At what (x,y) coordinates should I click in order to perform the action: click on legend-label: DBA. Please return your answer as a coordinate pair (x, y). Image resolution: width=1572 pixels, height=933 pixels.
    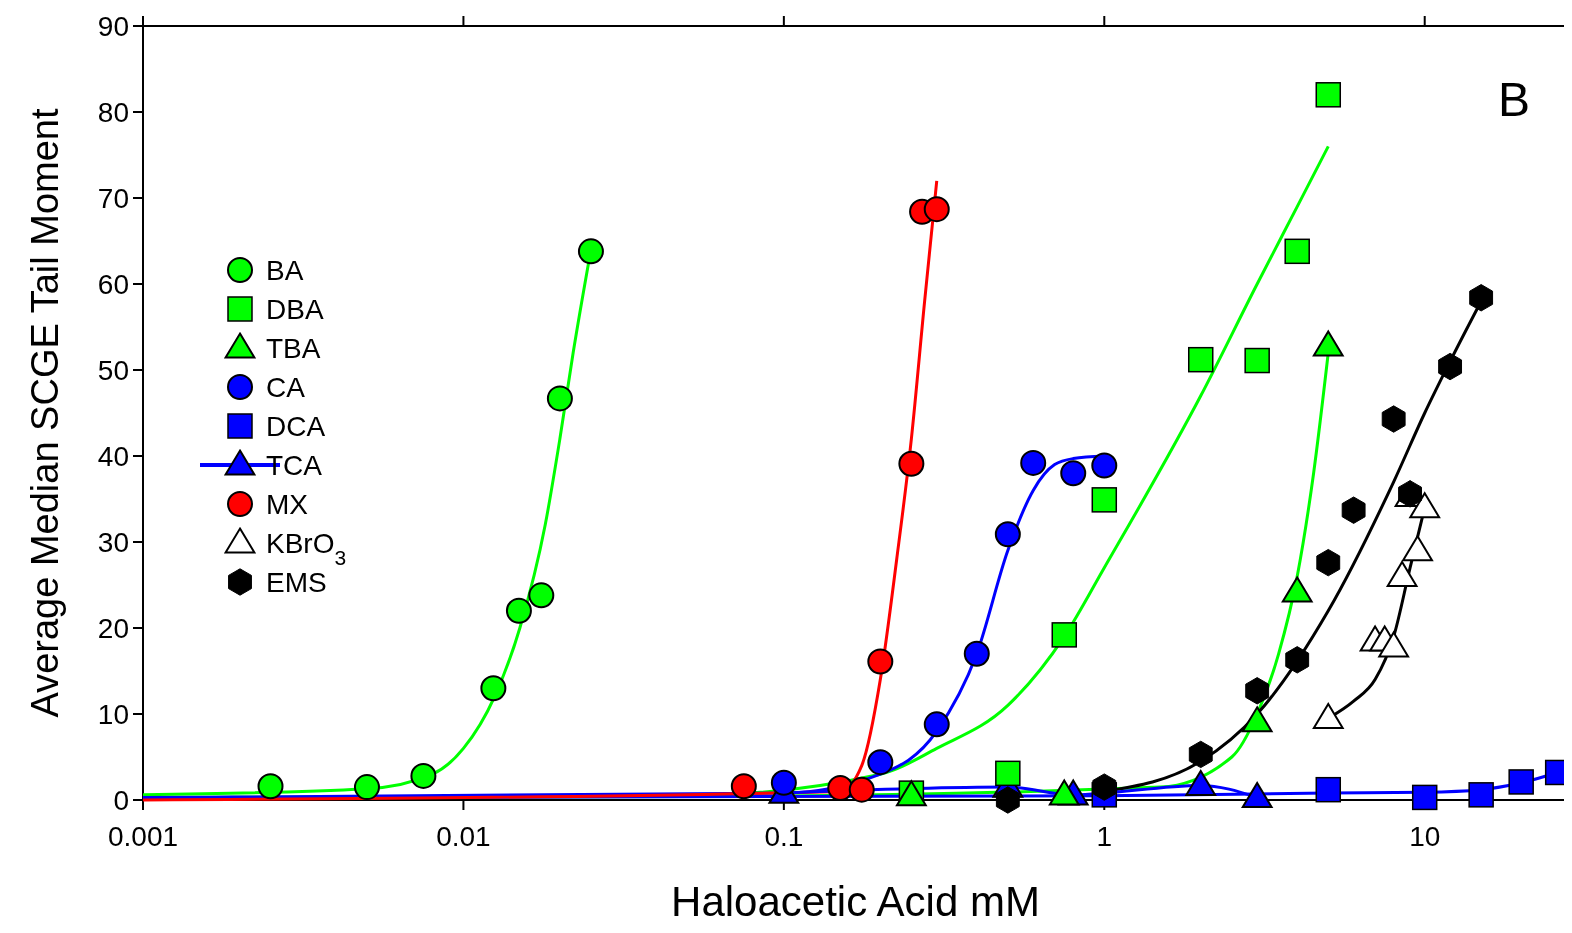
    Looking at the image, I should click on (295, 309).